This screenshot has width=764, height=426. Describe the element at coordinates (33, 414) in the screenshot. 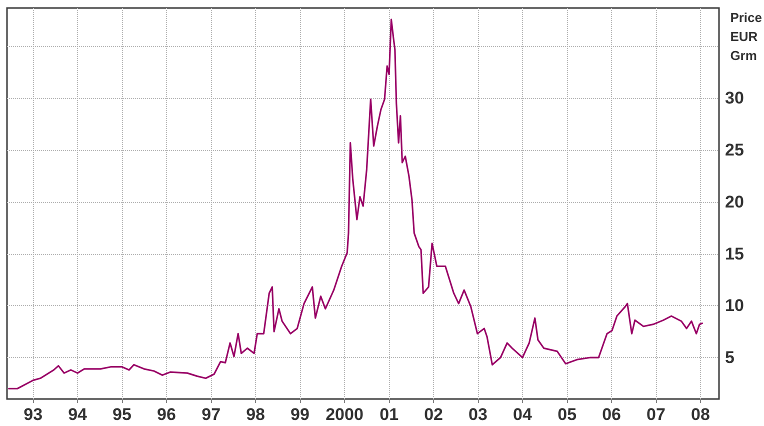

I see `x-tick-label: 93` at that location.